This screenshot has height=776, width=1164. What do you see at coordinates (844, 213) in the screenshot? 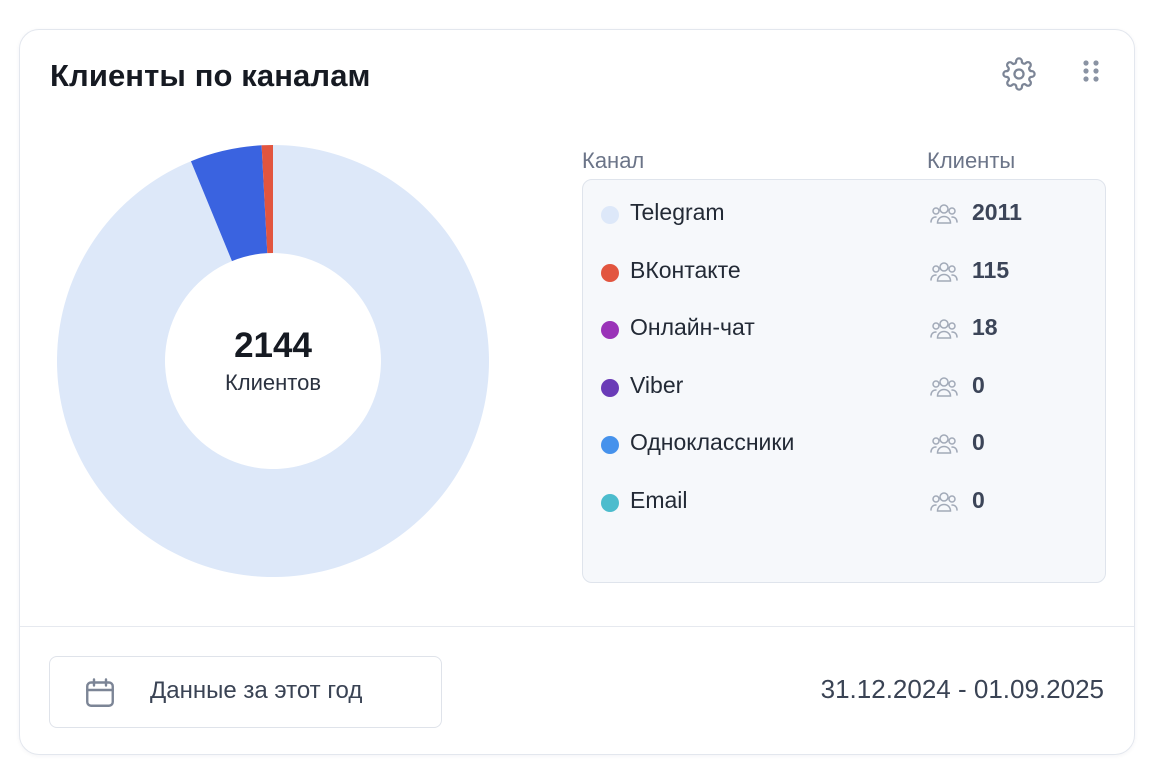
I see `legend-row: Telegram 2011` at bounding box center [844, 213].